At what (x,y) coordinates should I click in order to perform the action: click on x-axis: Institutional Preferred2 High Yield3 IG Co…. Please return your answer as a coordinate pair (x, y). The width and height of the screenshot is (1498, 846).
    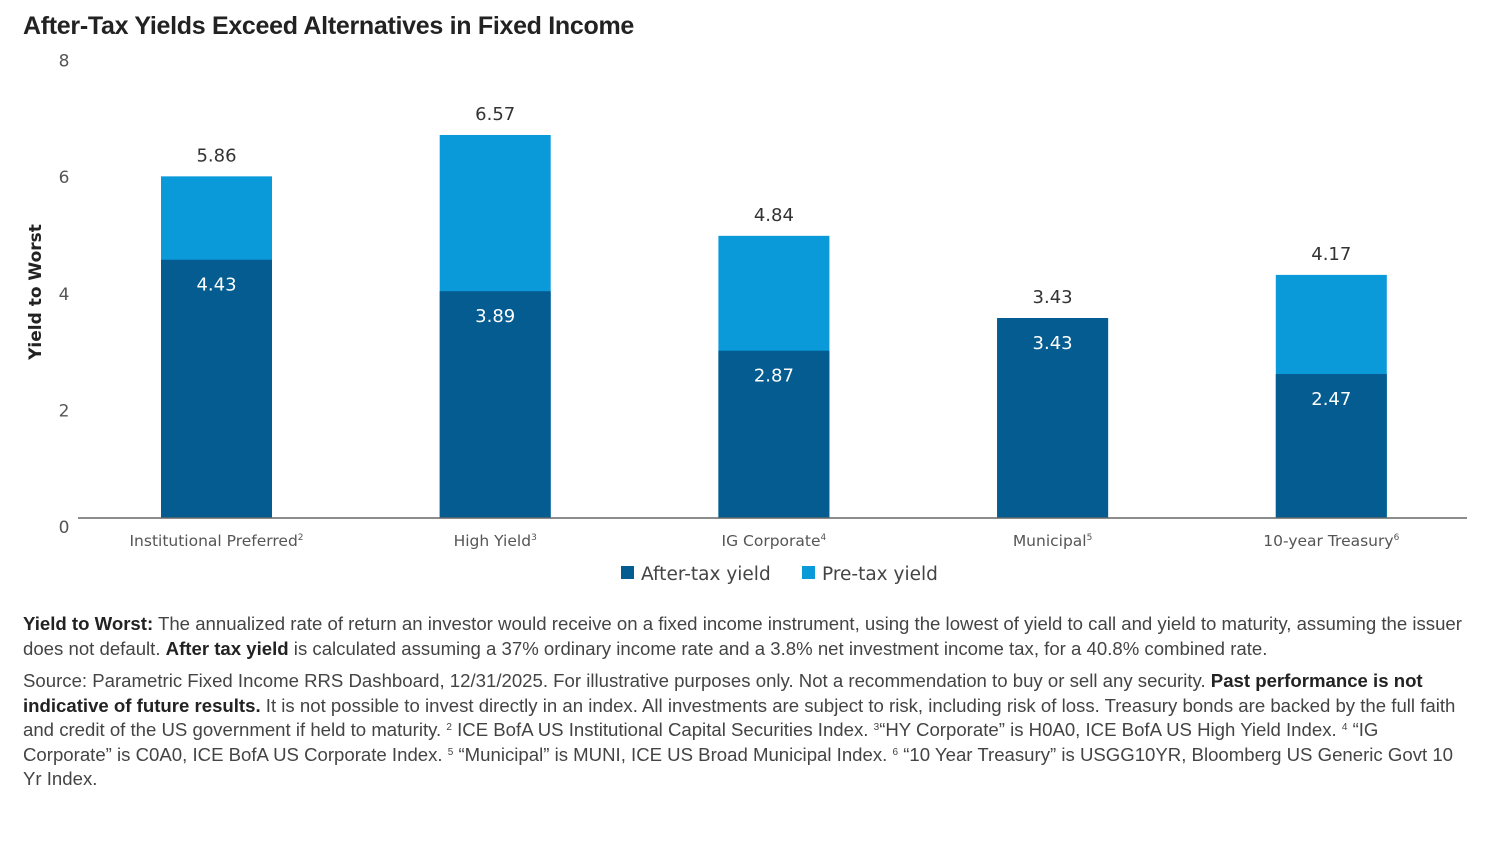
    Looking at the image, I should click on (764, 541).